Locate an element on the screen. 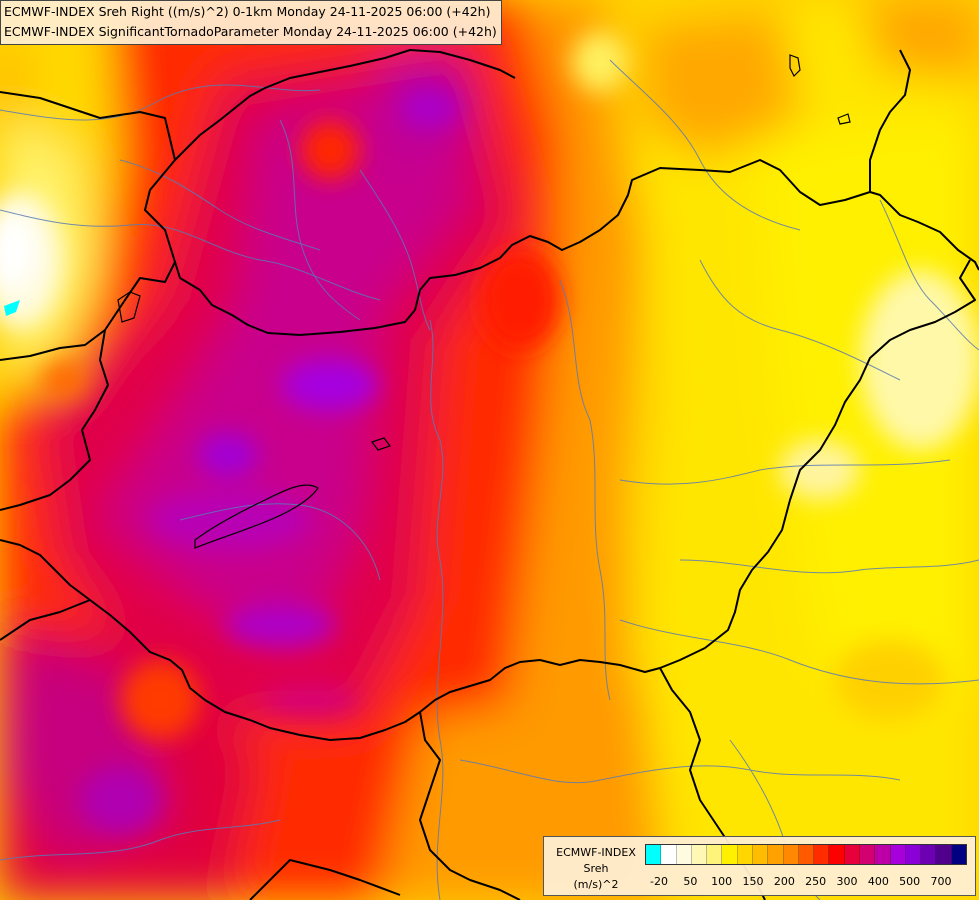 The image size is (979, 900). cyan-spot is located at coordinates (12, 308).